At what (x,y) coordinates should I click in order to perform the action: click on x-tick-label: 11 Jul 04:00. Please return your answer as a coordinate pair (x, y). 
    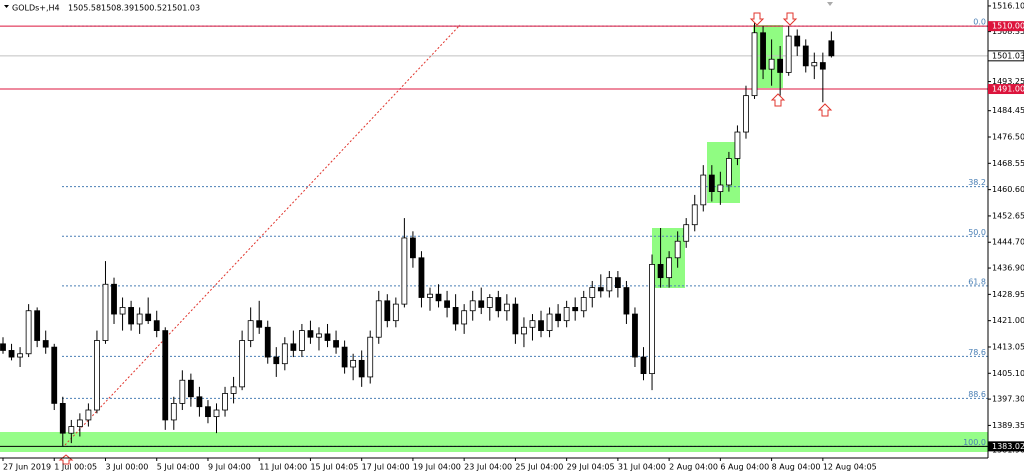
    Looking at the image, I should click on (283, 467).